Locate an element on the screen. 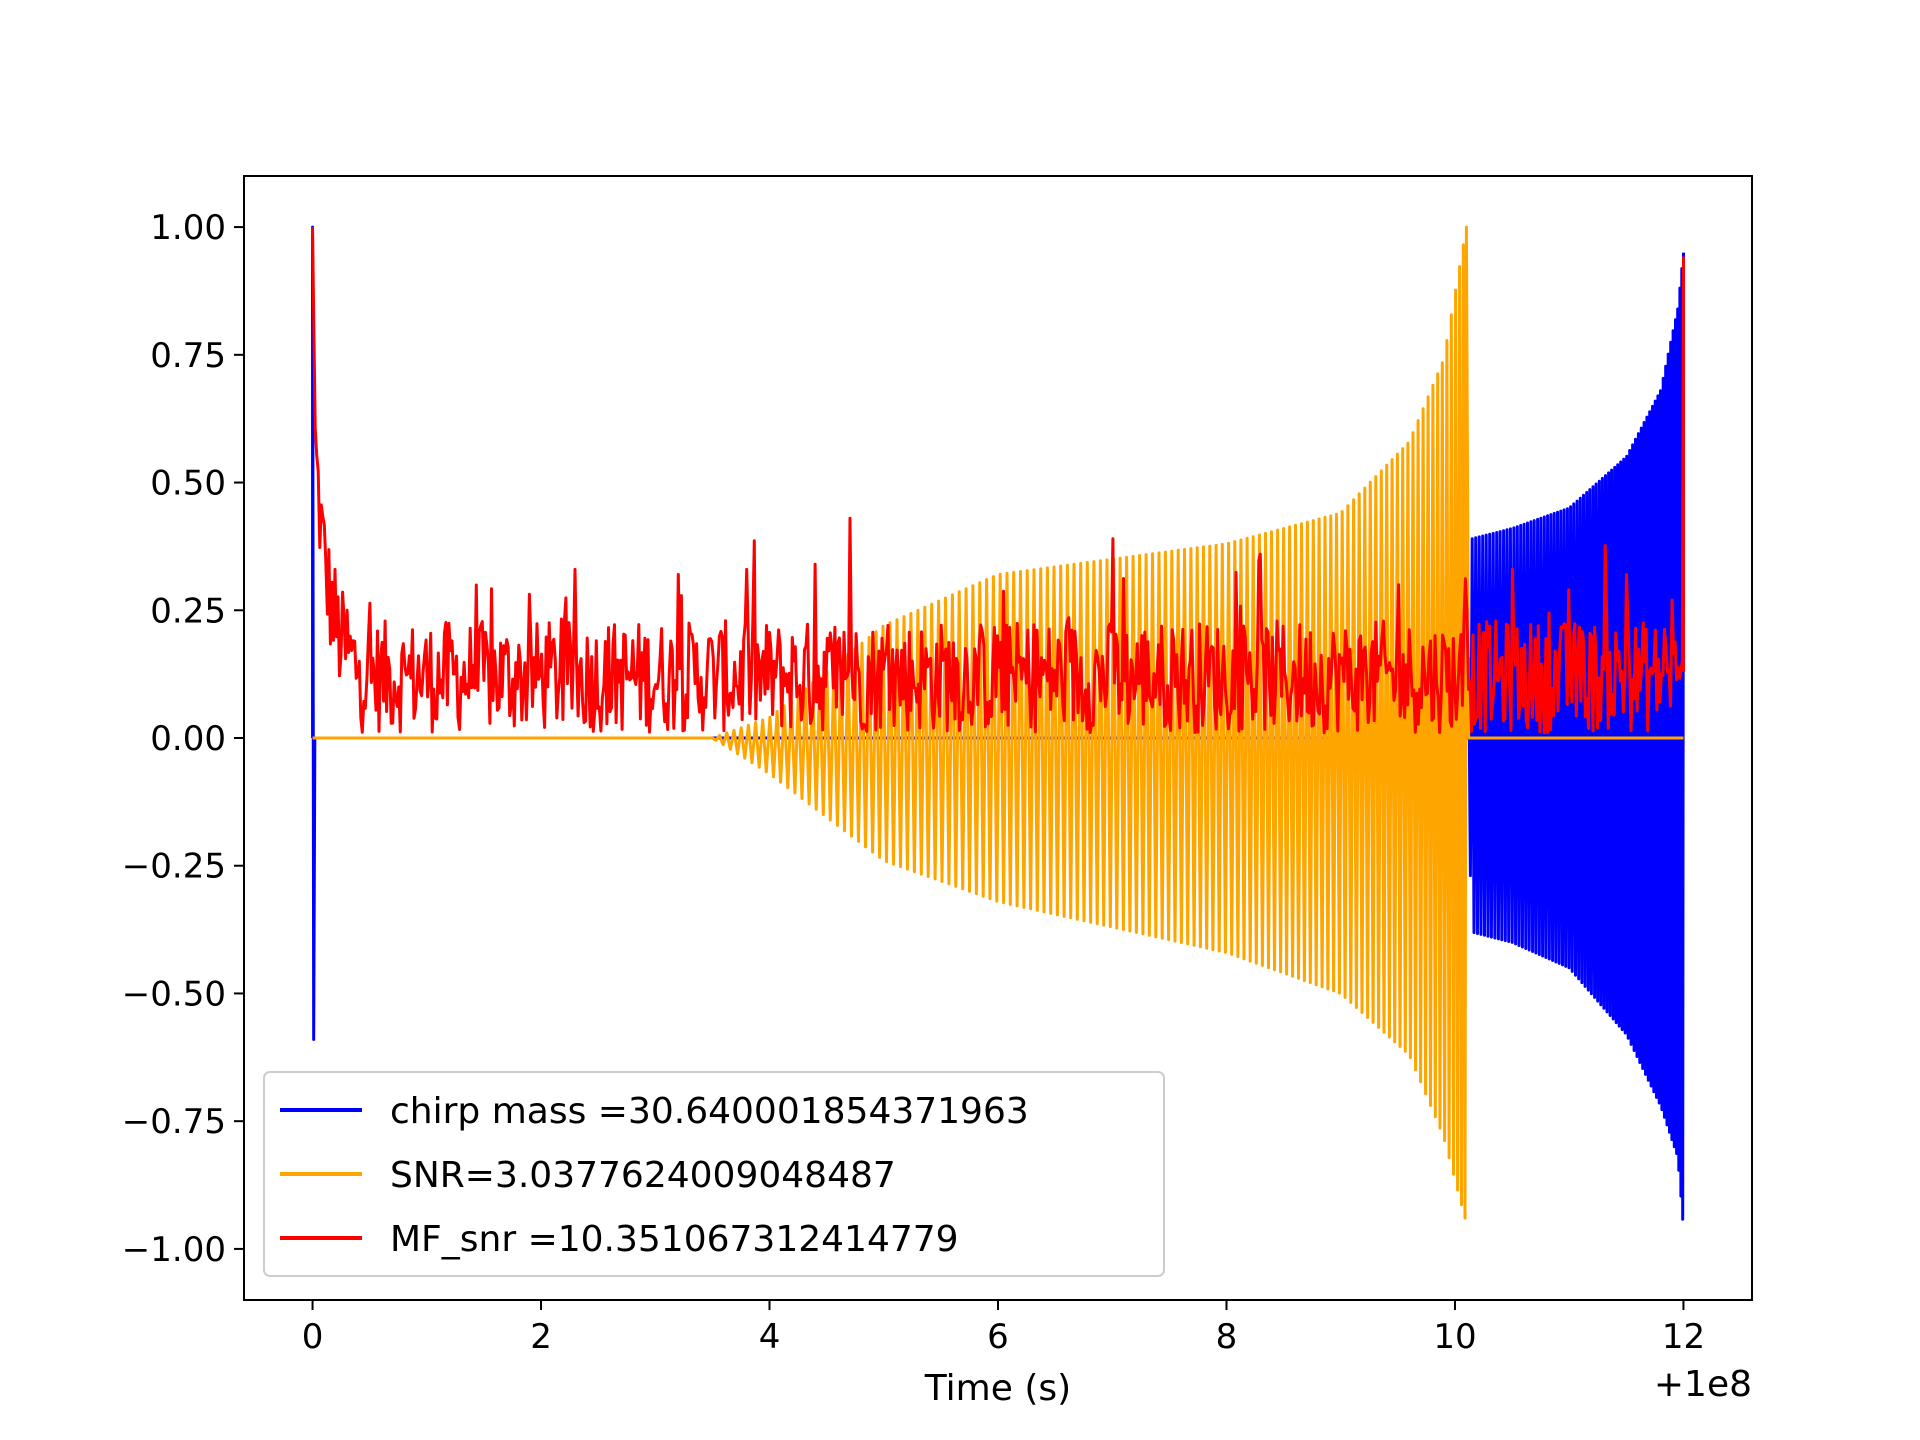 This screenshot has width=1920, height=1440. legend-entry-label: chirp mass =30.640001854371963 is located at coordinates (709, 1111).